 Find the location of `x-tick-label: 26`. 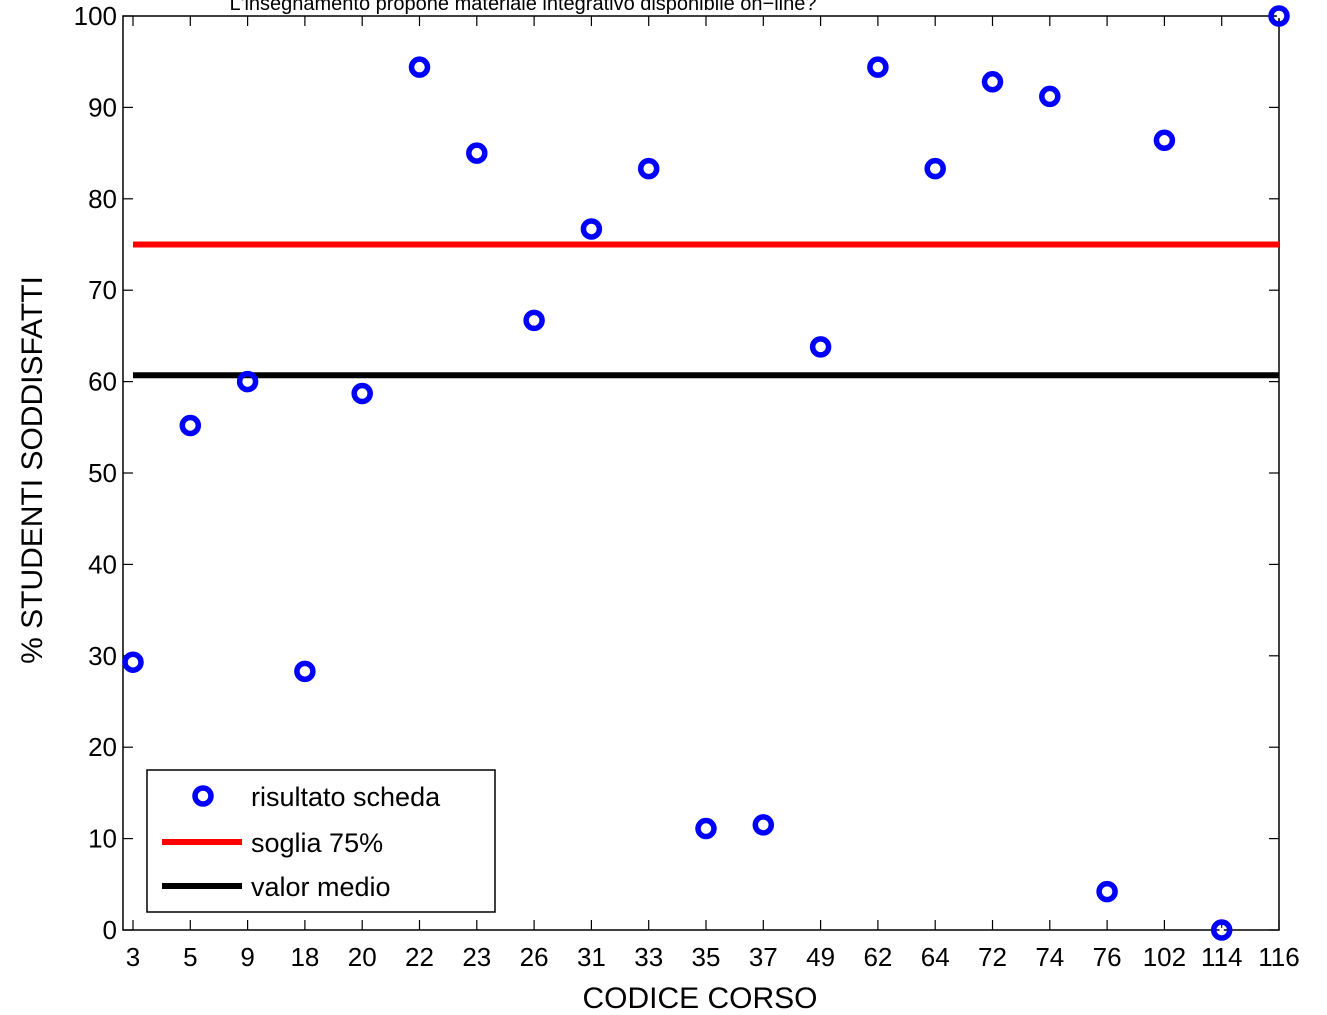

x-tick-label: 26 is located at coordinates (534, 957).